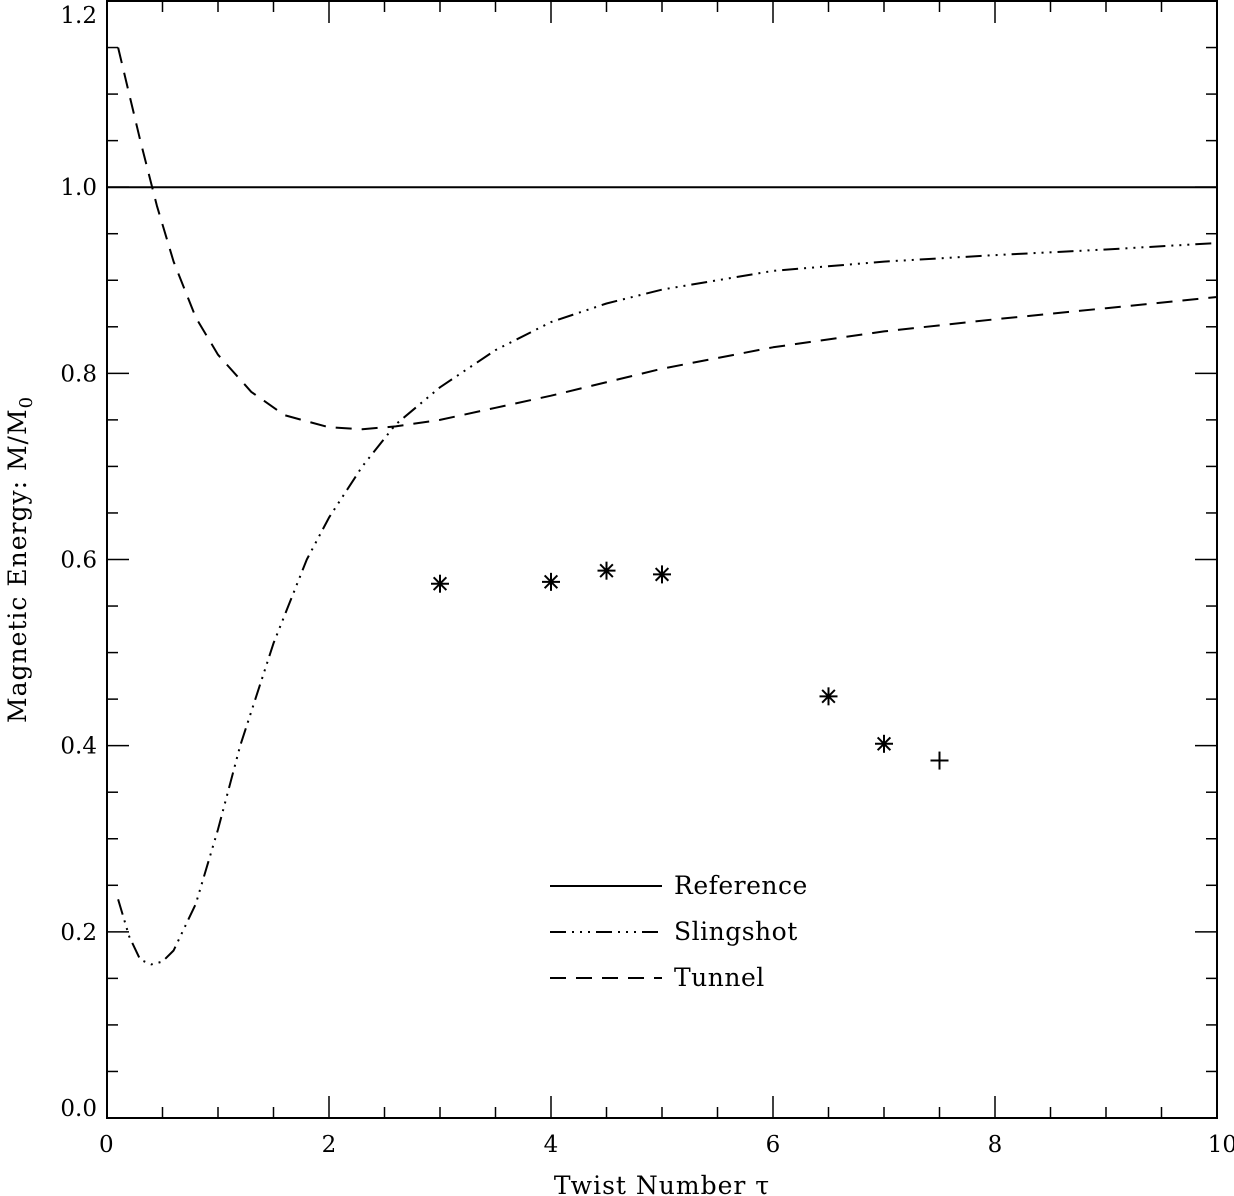 This screenshot has width=1234, height=1196. Describe the element at coordinates (78, 561) in the screenshot. I see `y-tick-label: 0.6` at that location.